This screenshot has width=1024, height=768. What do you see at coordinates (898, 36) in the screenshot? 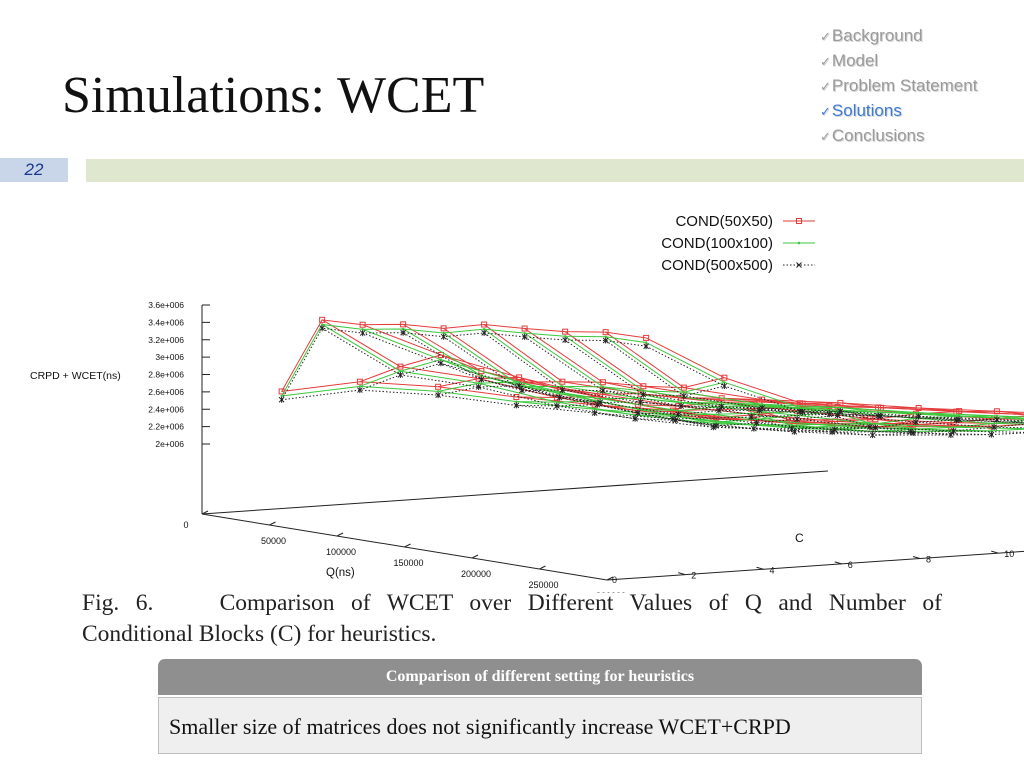
I see `agenda-item-background: ✓Background` at bounding box center [898, 36].